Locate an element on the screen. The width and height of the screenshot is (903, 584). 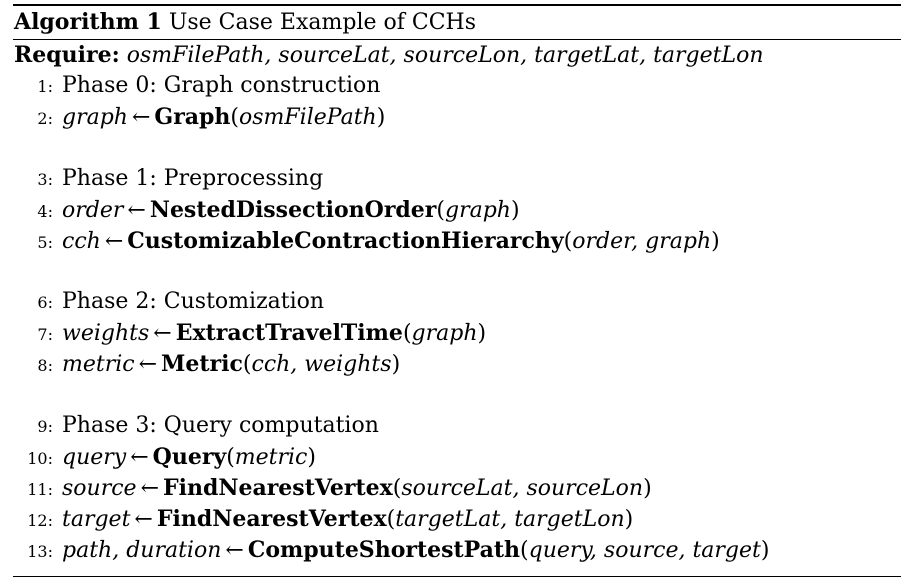
function-args: metric is located at coordinates (271, 457).